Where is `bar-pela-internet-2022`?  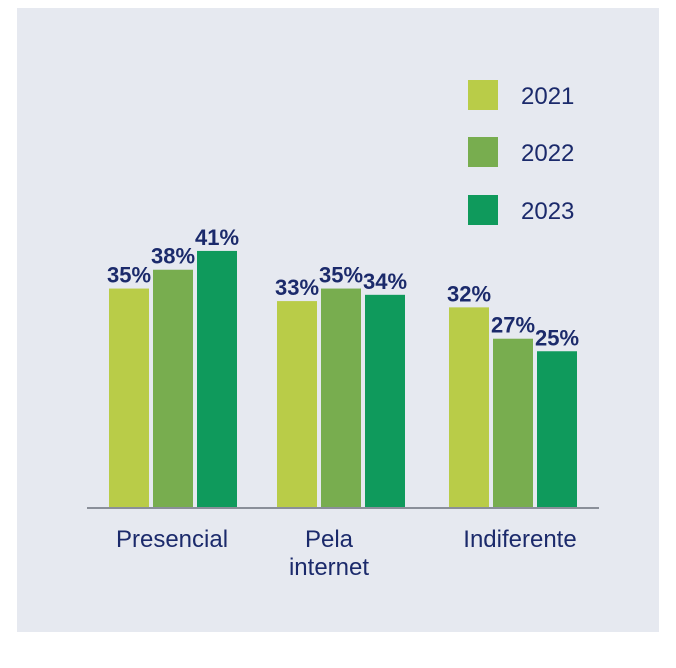
bar-pela-internet-2022 is located at coordinates (341, 398).